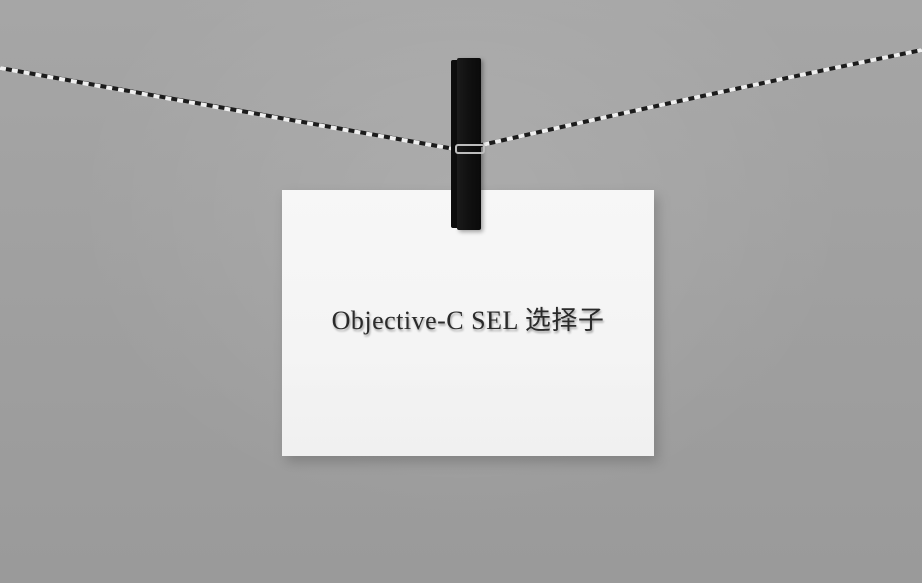  I want to click on card-title: Objective-C SEL 选择子, so click(468, 320).